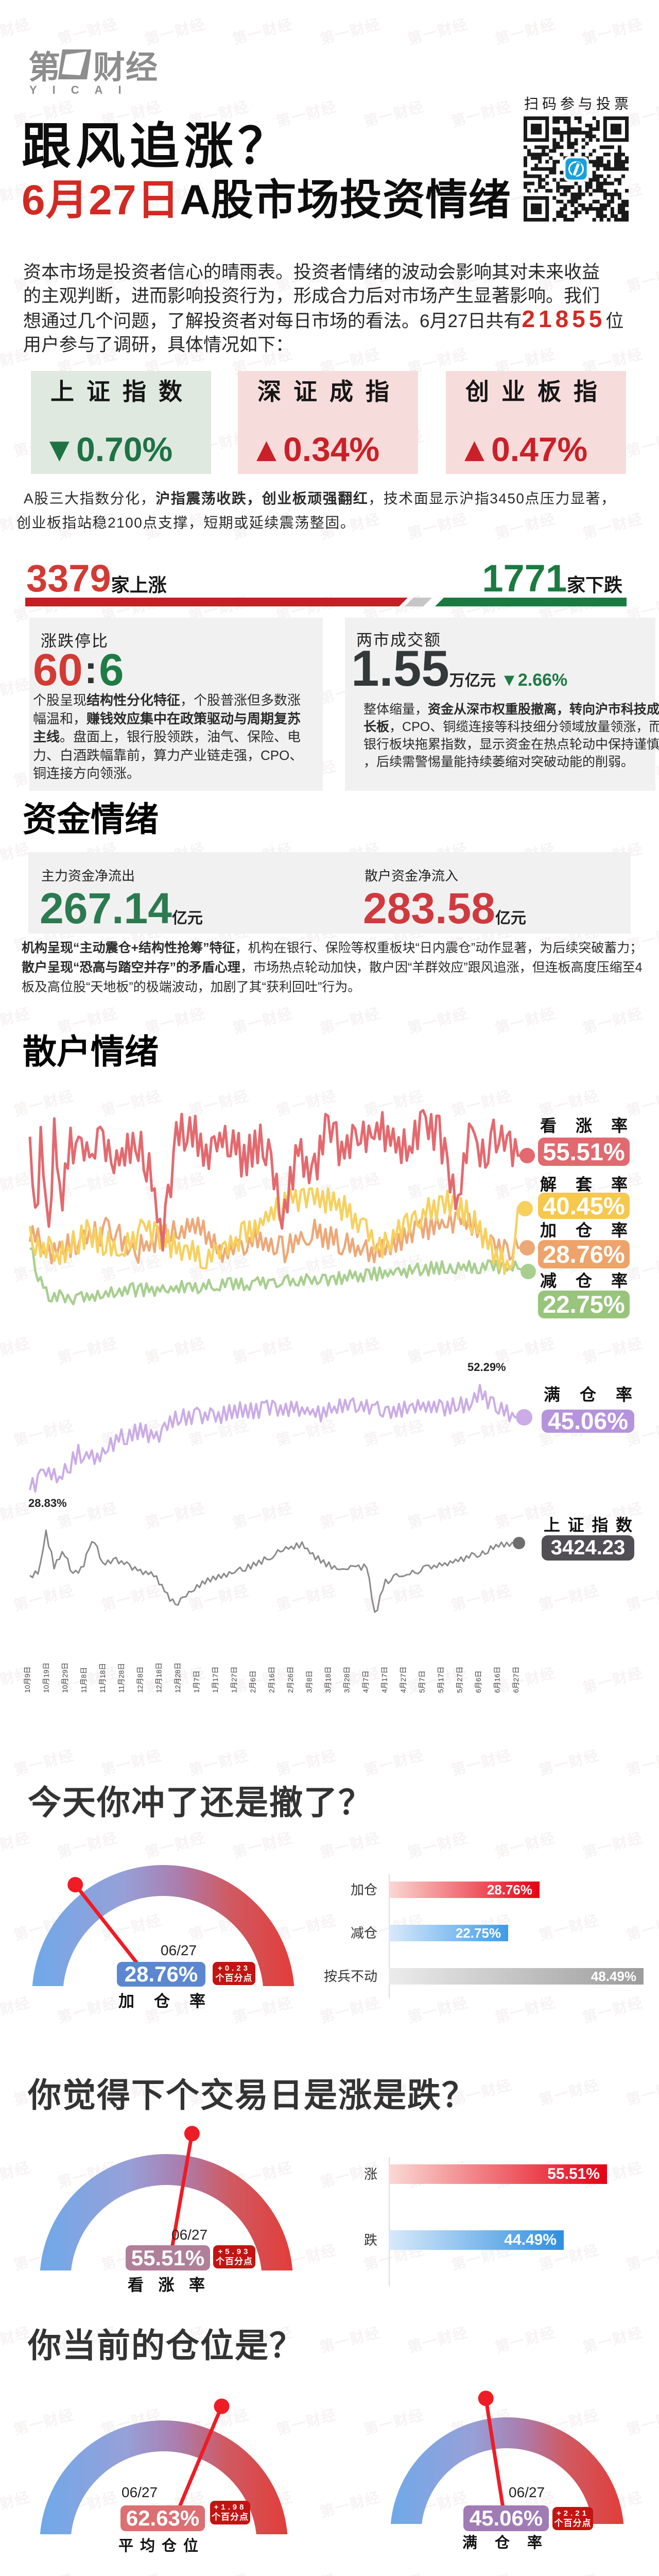  Describe the element at coordinates (478, 1681) in the screenshot. I see `svg-text: 6月6日` at that location.